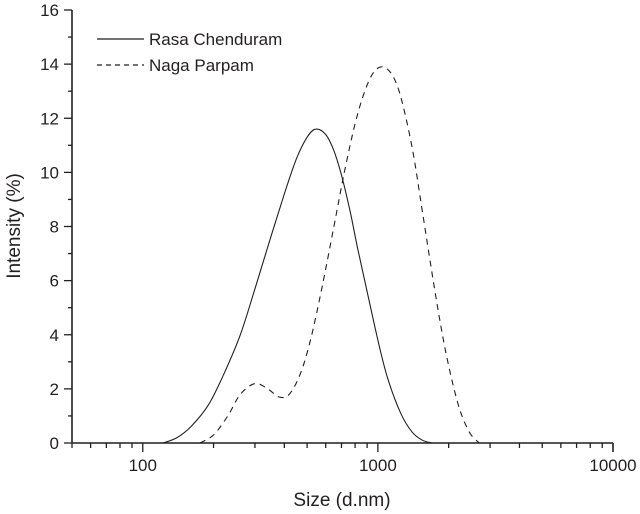 The width and height of the screenshot is (640, 514). I want to click on y-tick-label: 8, so click(54, 227).